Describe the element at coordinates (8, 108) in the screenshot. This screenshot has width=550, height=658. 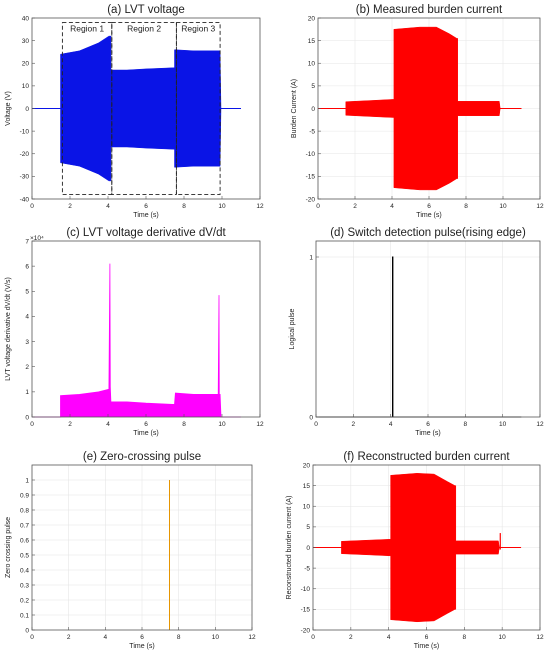
I see `y-axis-label: Voltage (V)` at that location.